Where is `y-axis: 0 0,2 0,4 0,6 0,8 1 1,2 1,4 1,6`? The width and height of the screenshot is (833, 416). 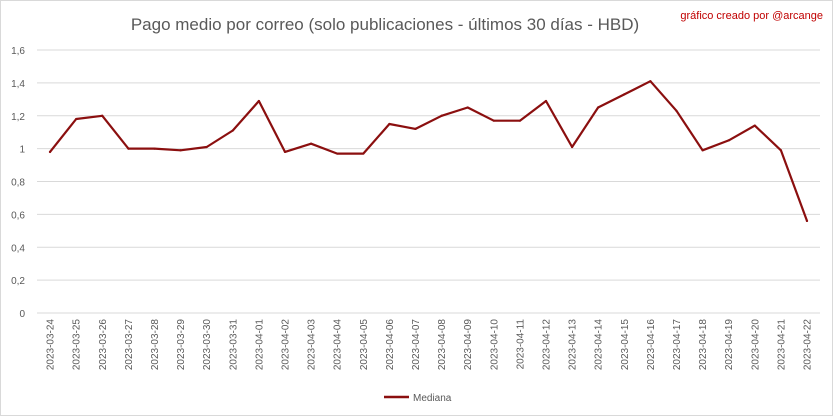 y-axis: 0 0,2 0,4 0,6 0,8 1 1,2 1,4 1,6 is located at coordinates (18, 183).